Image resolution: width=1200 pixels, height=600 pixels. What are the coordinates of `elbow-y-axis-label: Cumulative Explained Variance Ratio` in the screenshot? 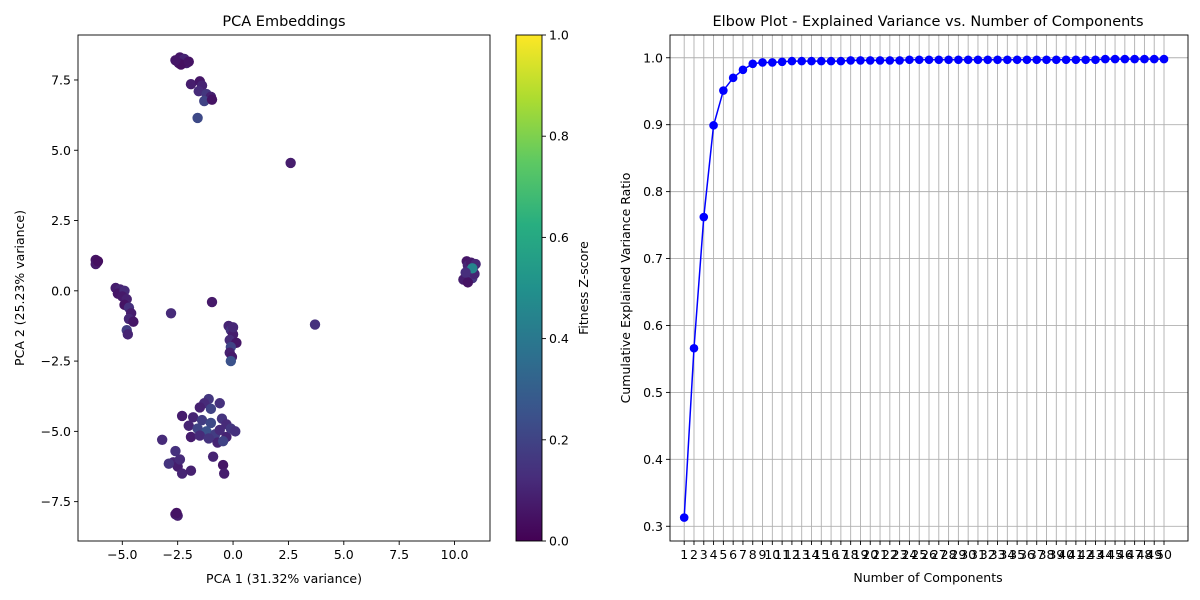 It's located at (625, 288).